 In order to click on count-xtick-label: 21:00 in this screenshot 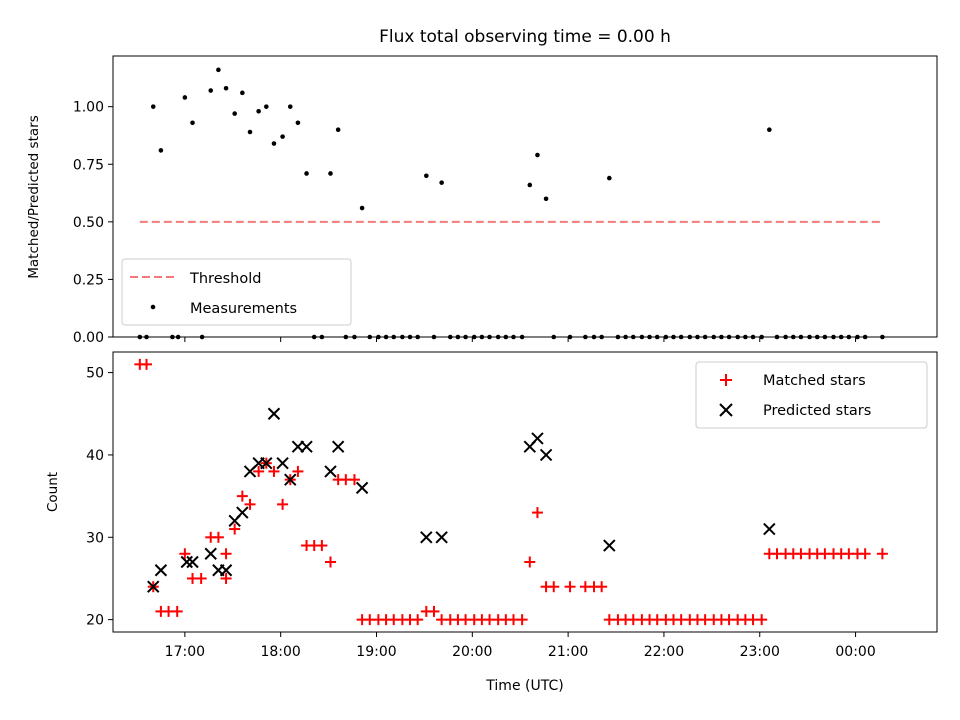, I will do `click(568, 652)`.